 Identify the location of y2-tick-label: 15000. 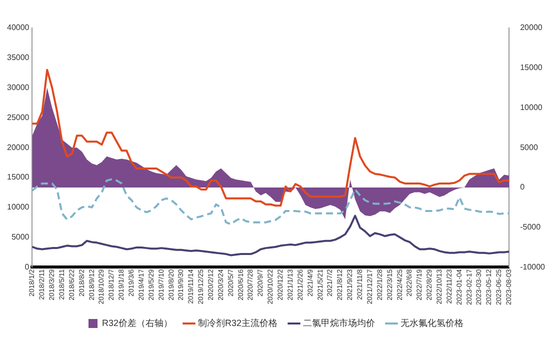
(531, 67).